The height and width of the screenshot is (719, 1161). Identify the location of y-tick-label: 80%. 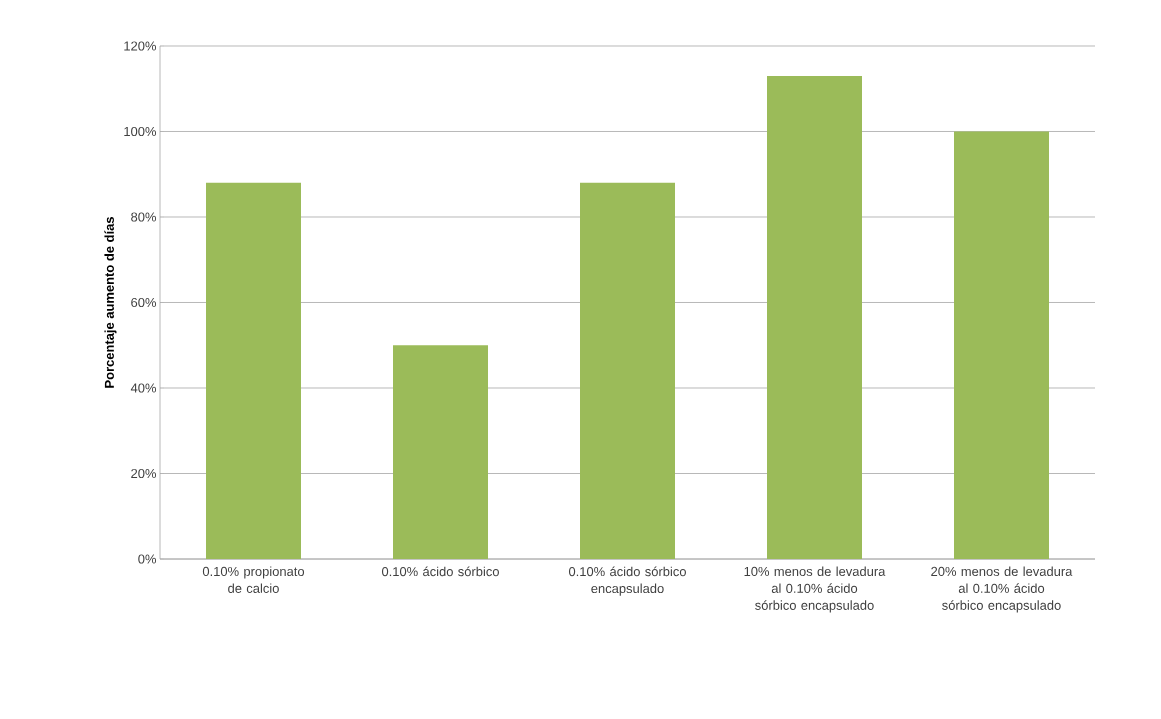
(144, 217).